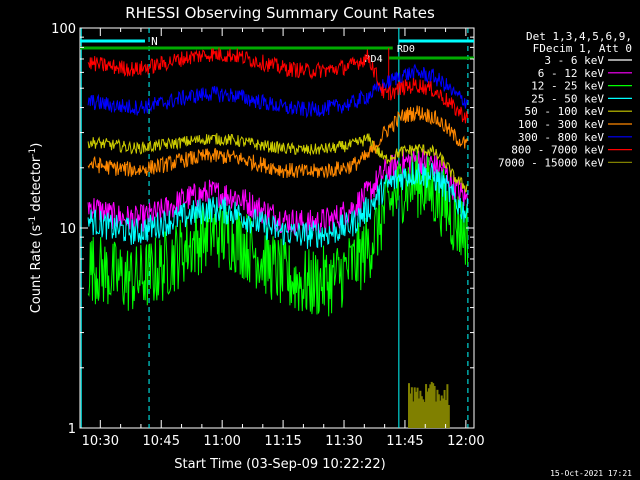 Image resolution: width=640 pixels, height=480 pixels. Describe the element at coordinates (567, 86) in the screenshot. I see `legend-entry-label: 12 - 25 keV` at that location.